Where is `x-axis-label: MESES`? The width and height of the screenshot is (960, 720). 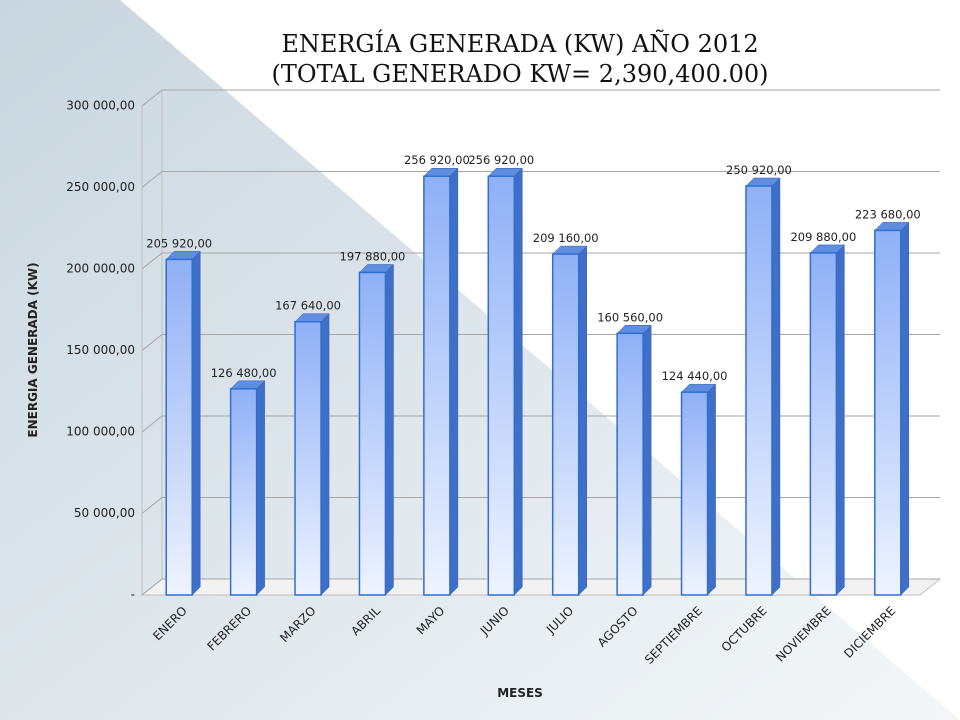 x-axis-label: MESES is located at coordinates (520, 693).